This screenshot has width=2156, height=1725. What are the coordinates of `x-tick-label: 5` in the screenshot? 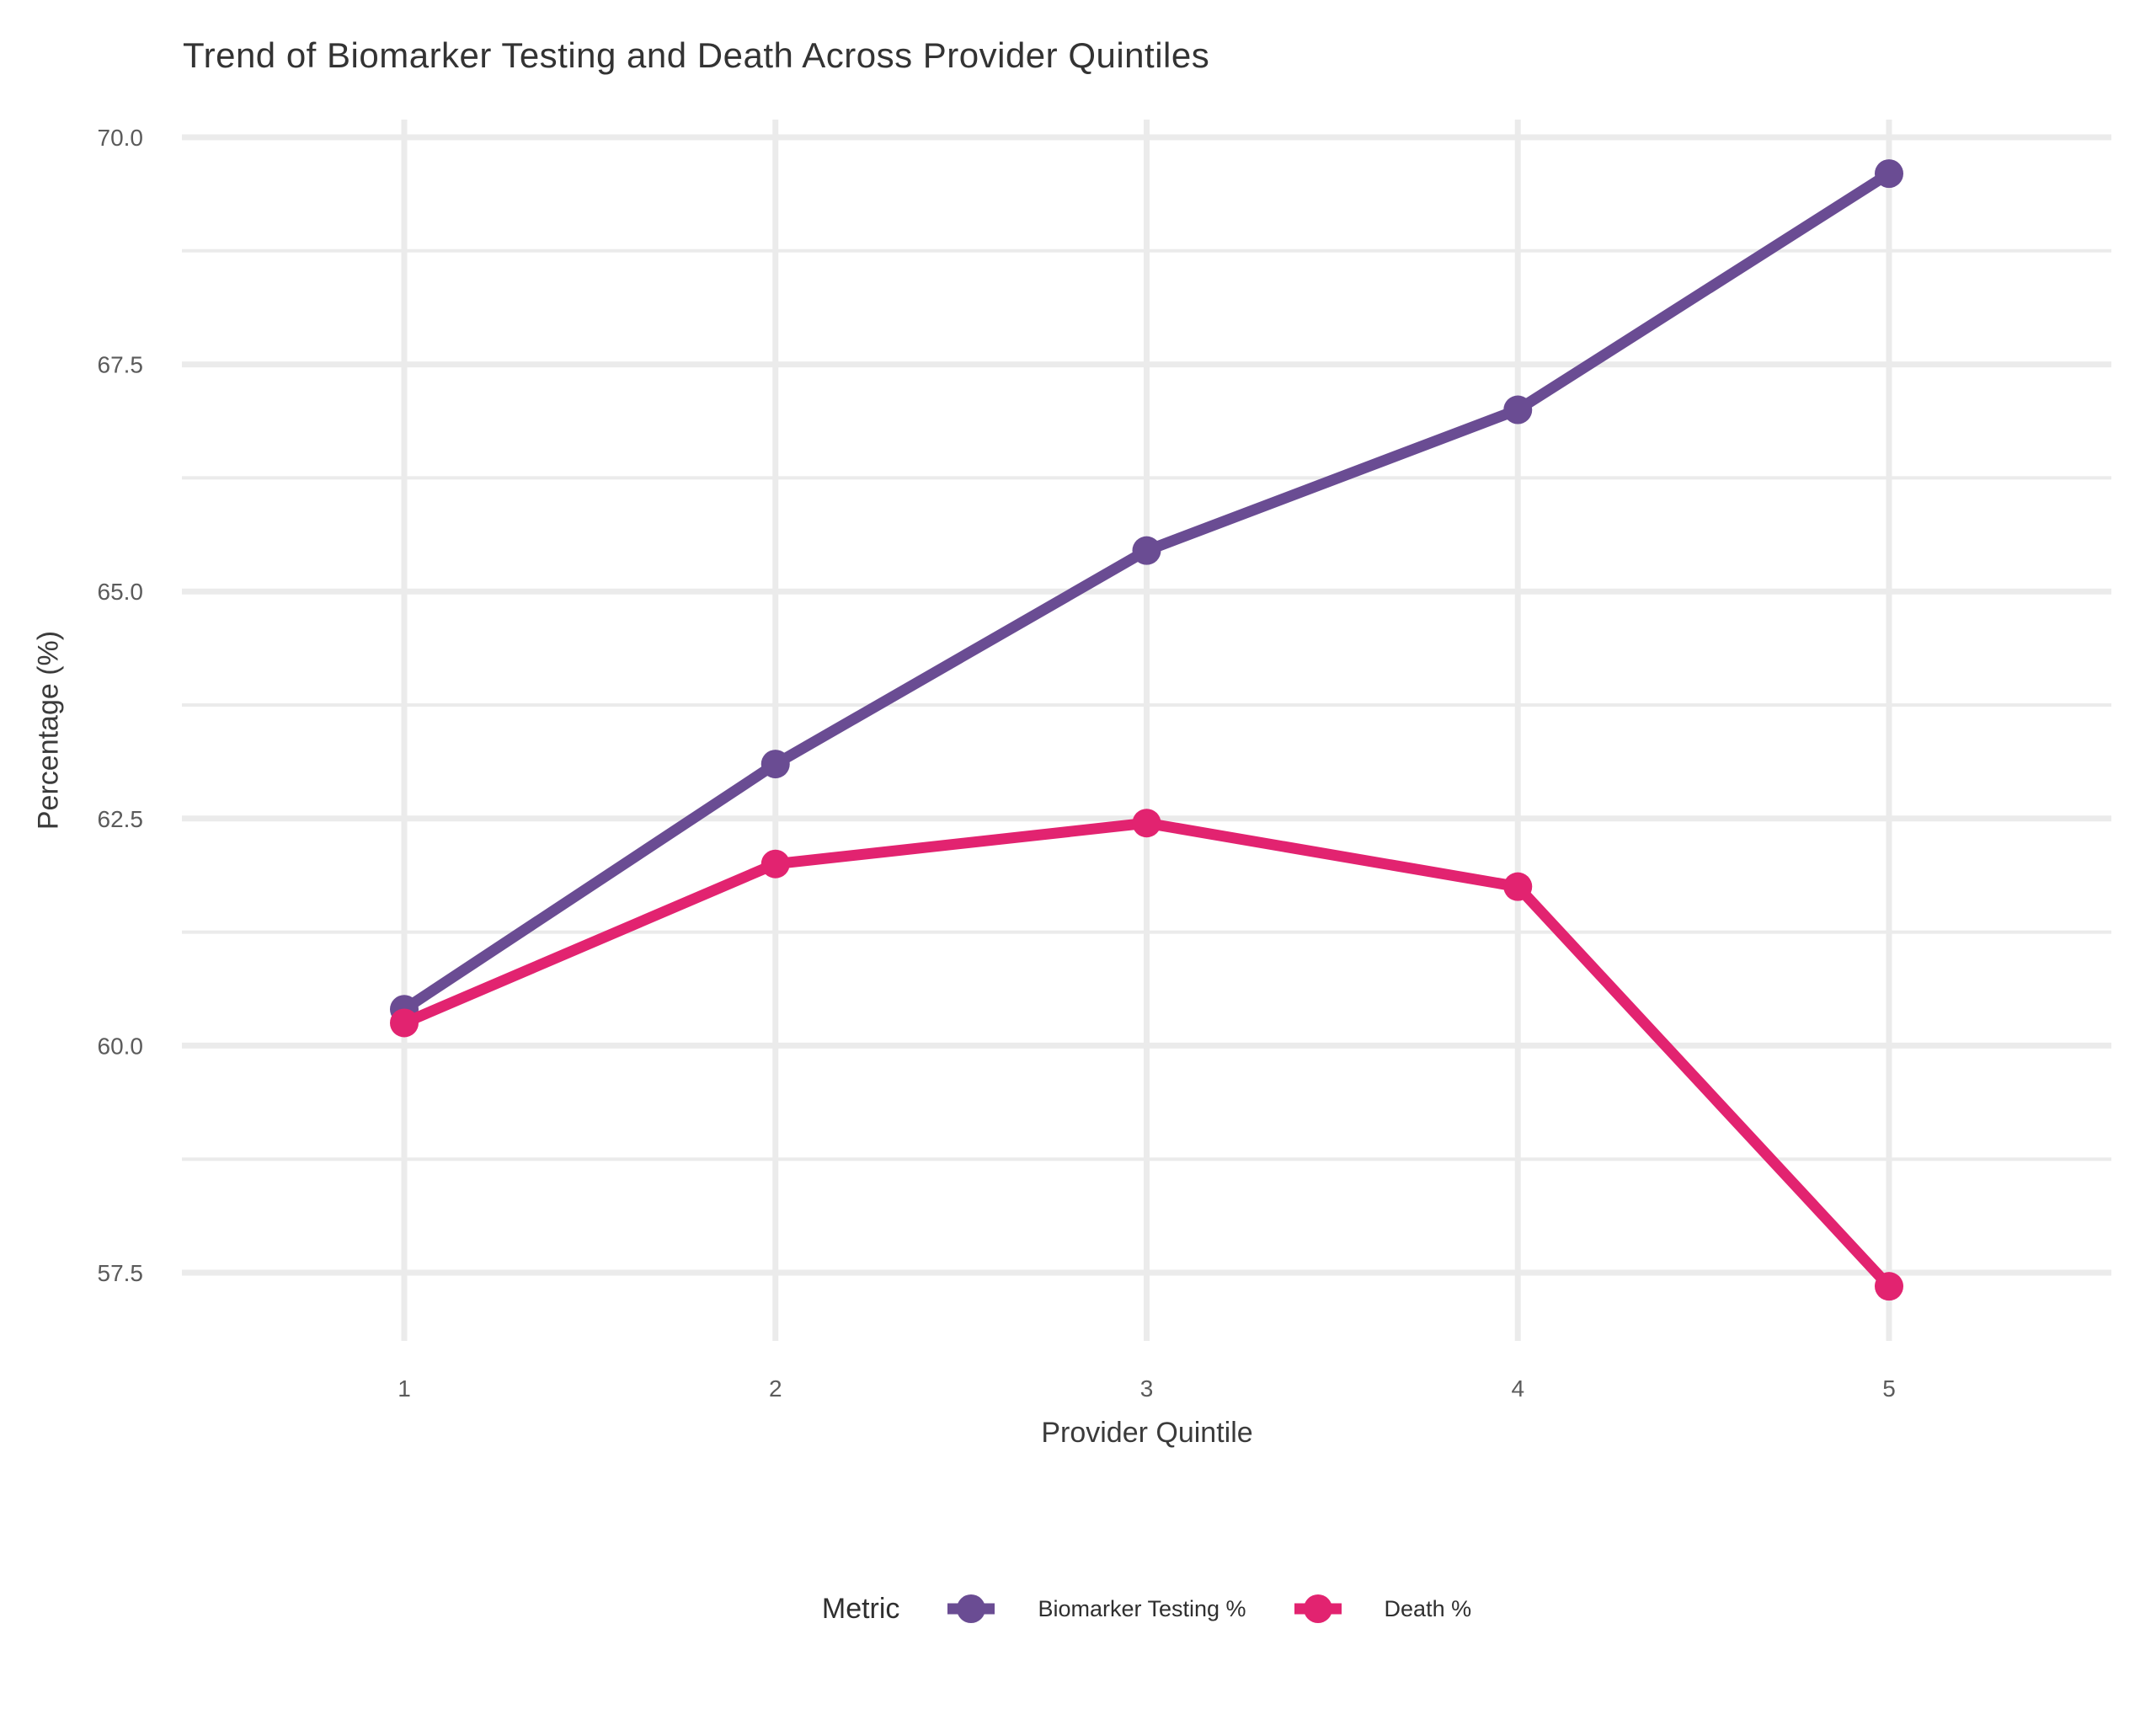 It's located at (1889, 1388).